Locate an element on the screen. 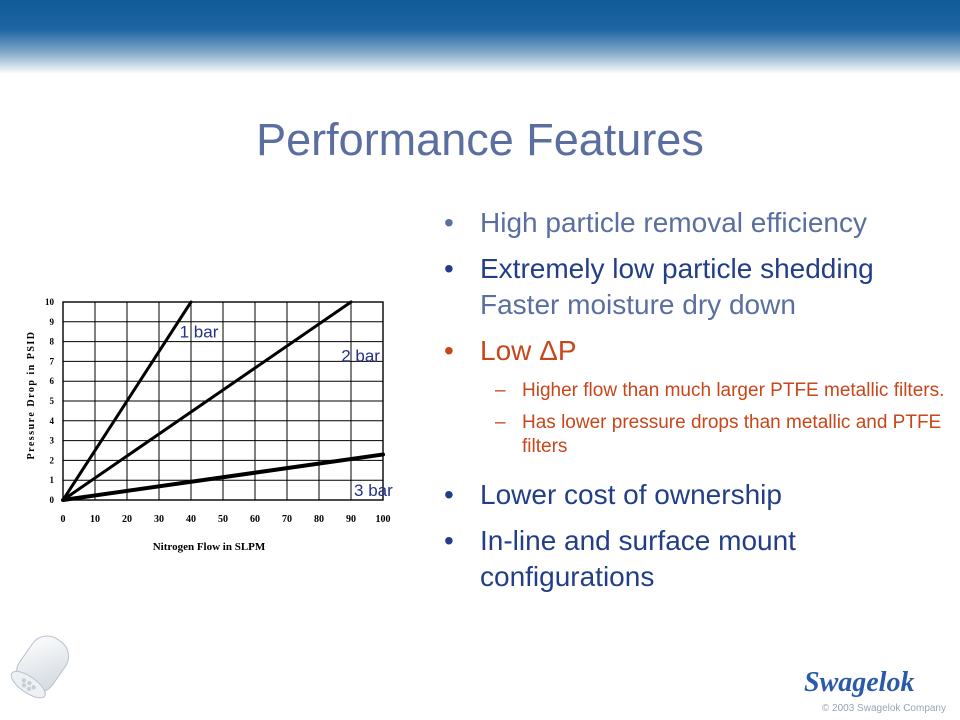  x-tick-label-5: 50 is located at coordinates (223, 519).